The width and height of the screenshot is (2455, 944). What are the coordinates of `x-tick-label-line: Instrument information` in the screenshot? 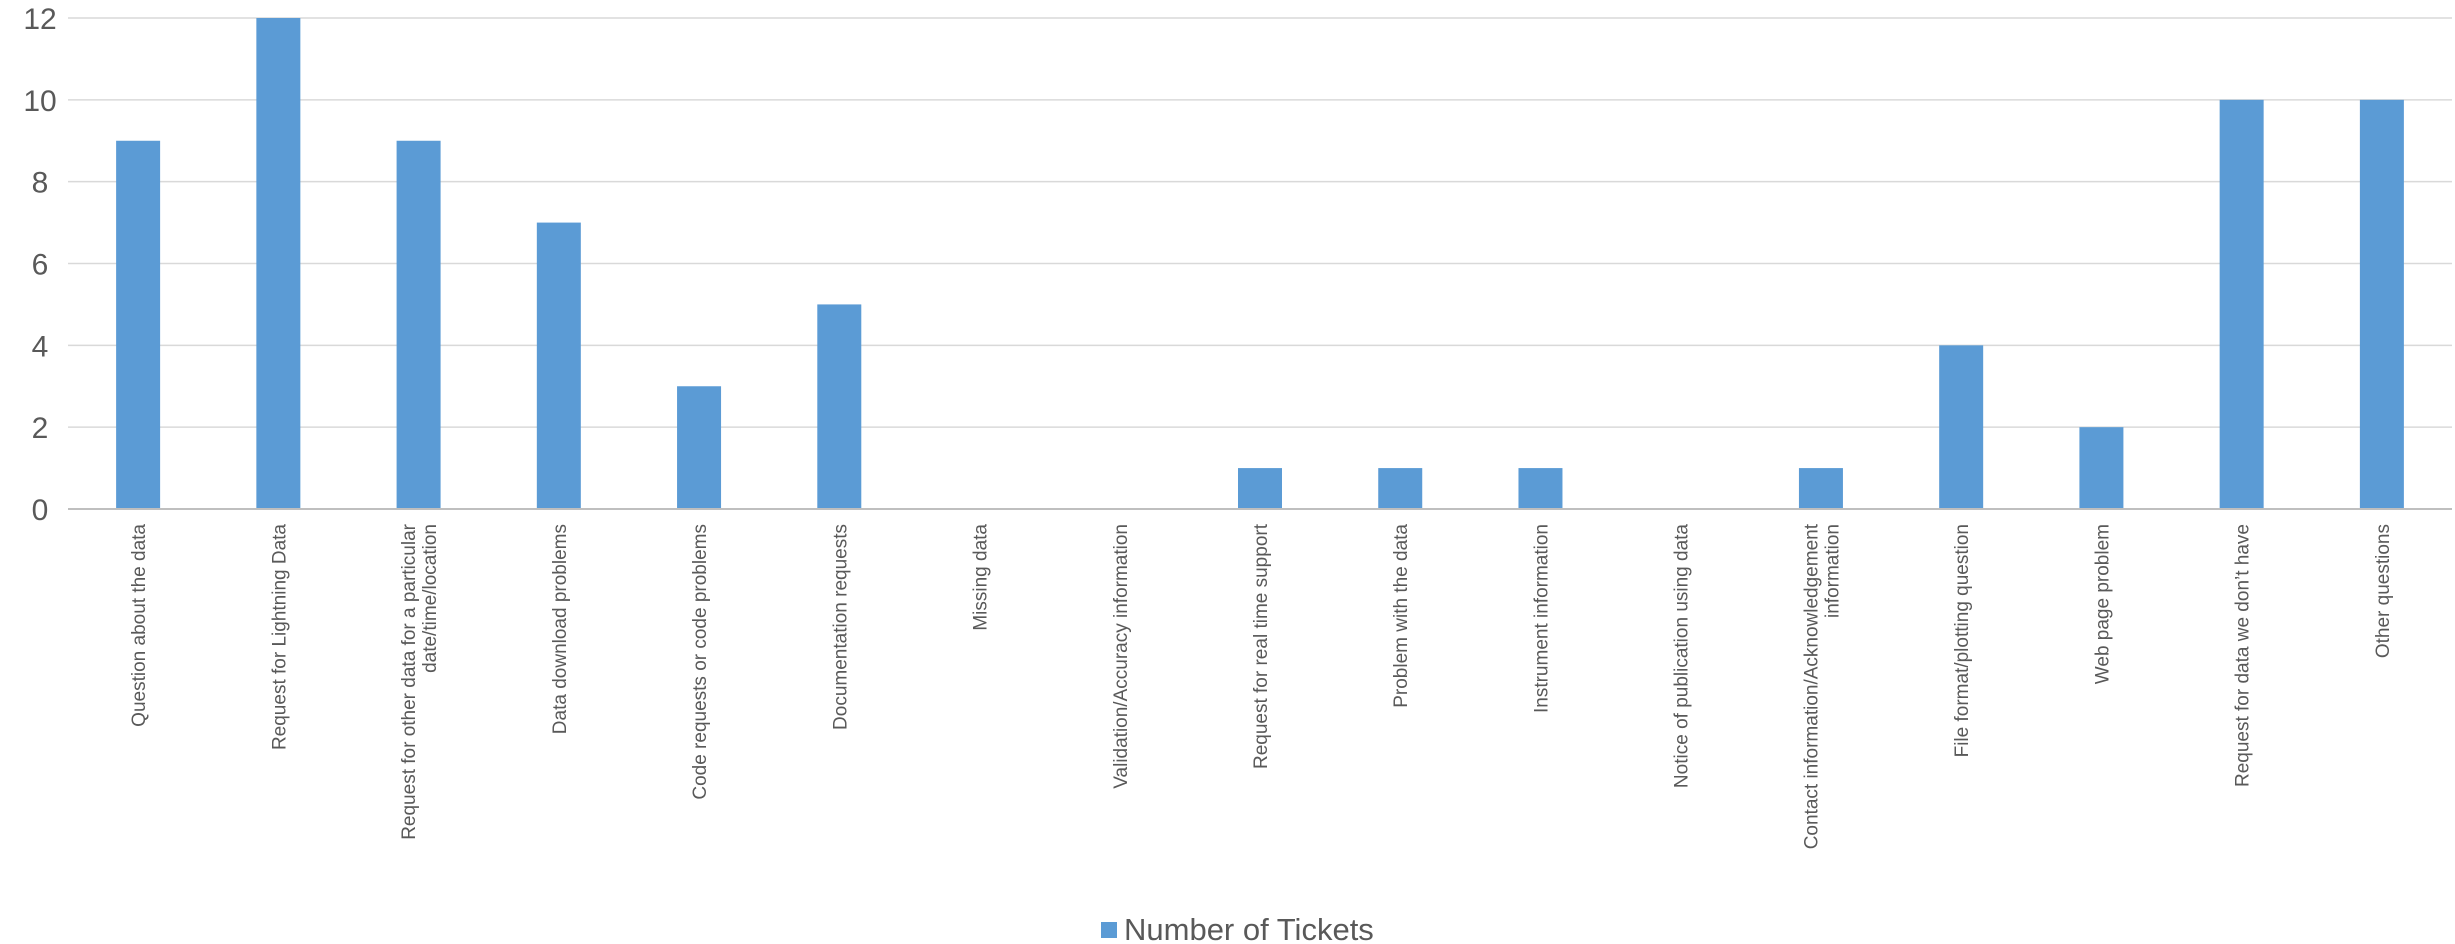 It's located at (1541, 618).